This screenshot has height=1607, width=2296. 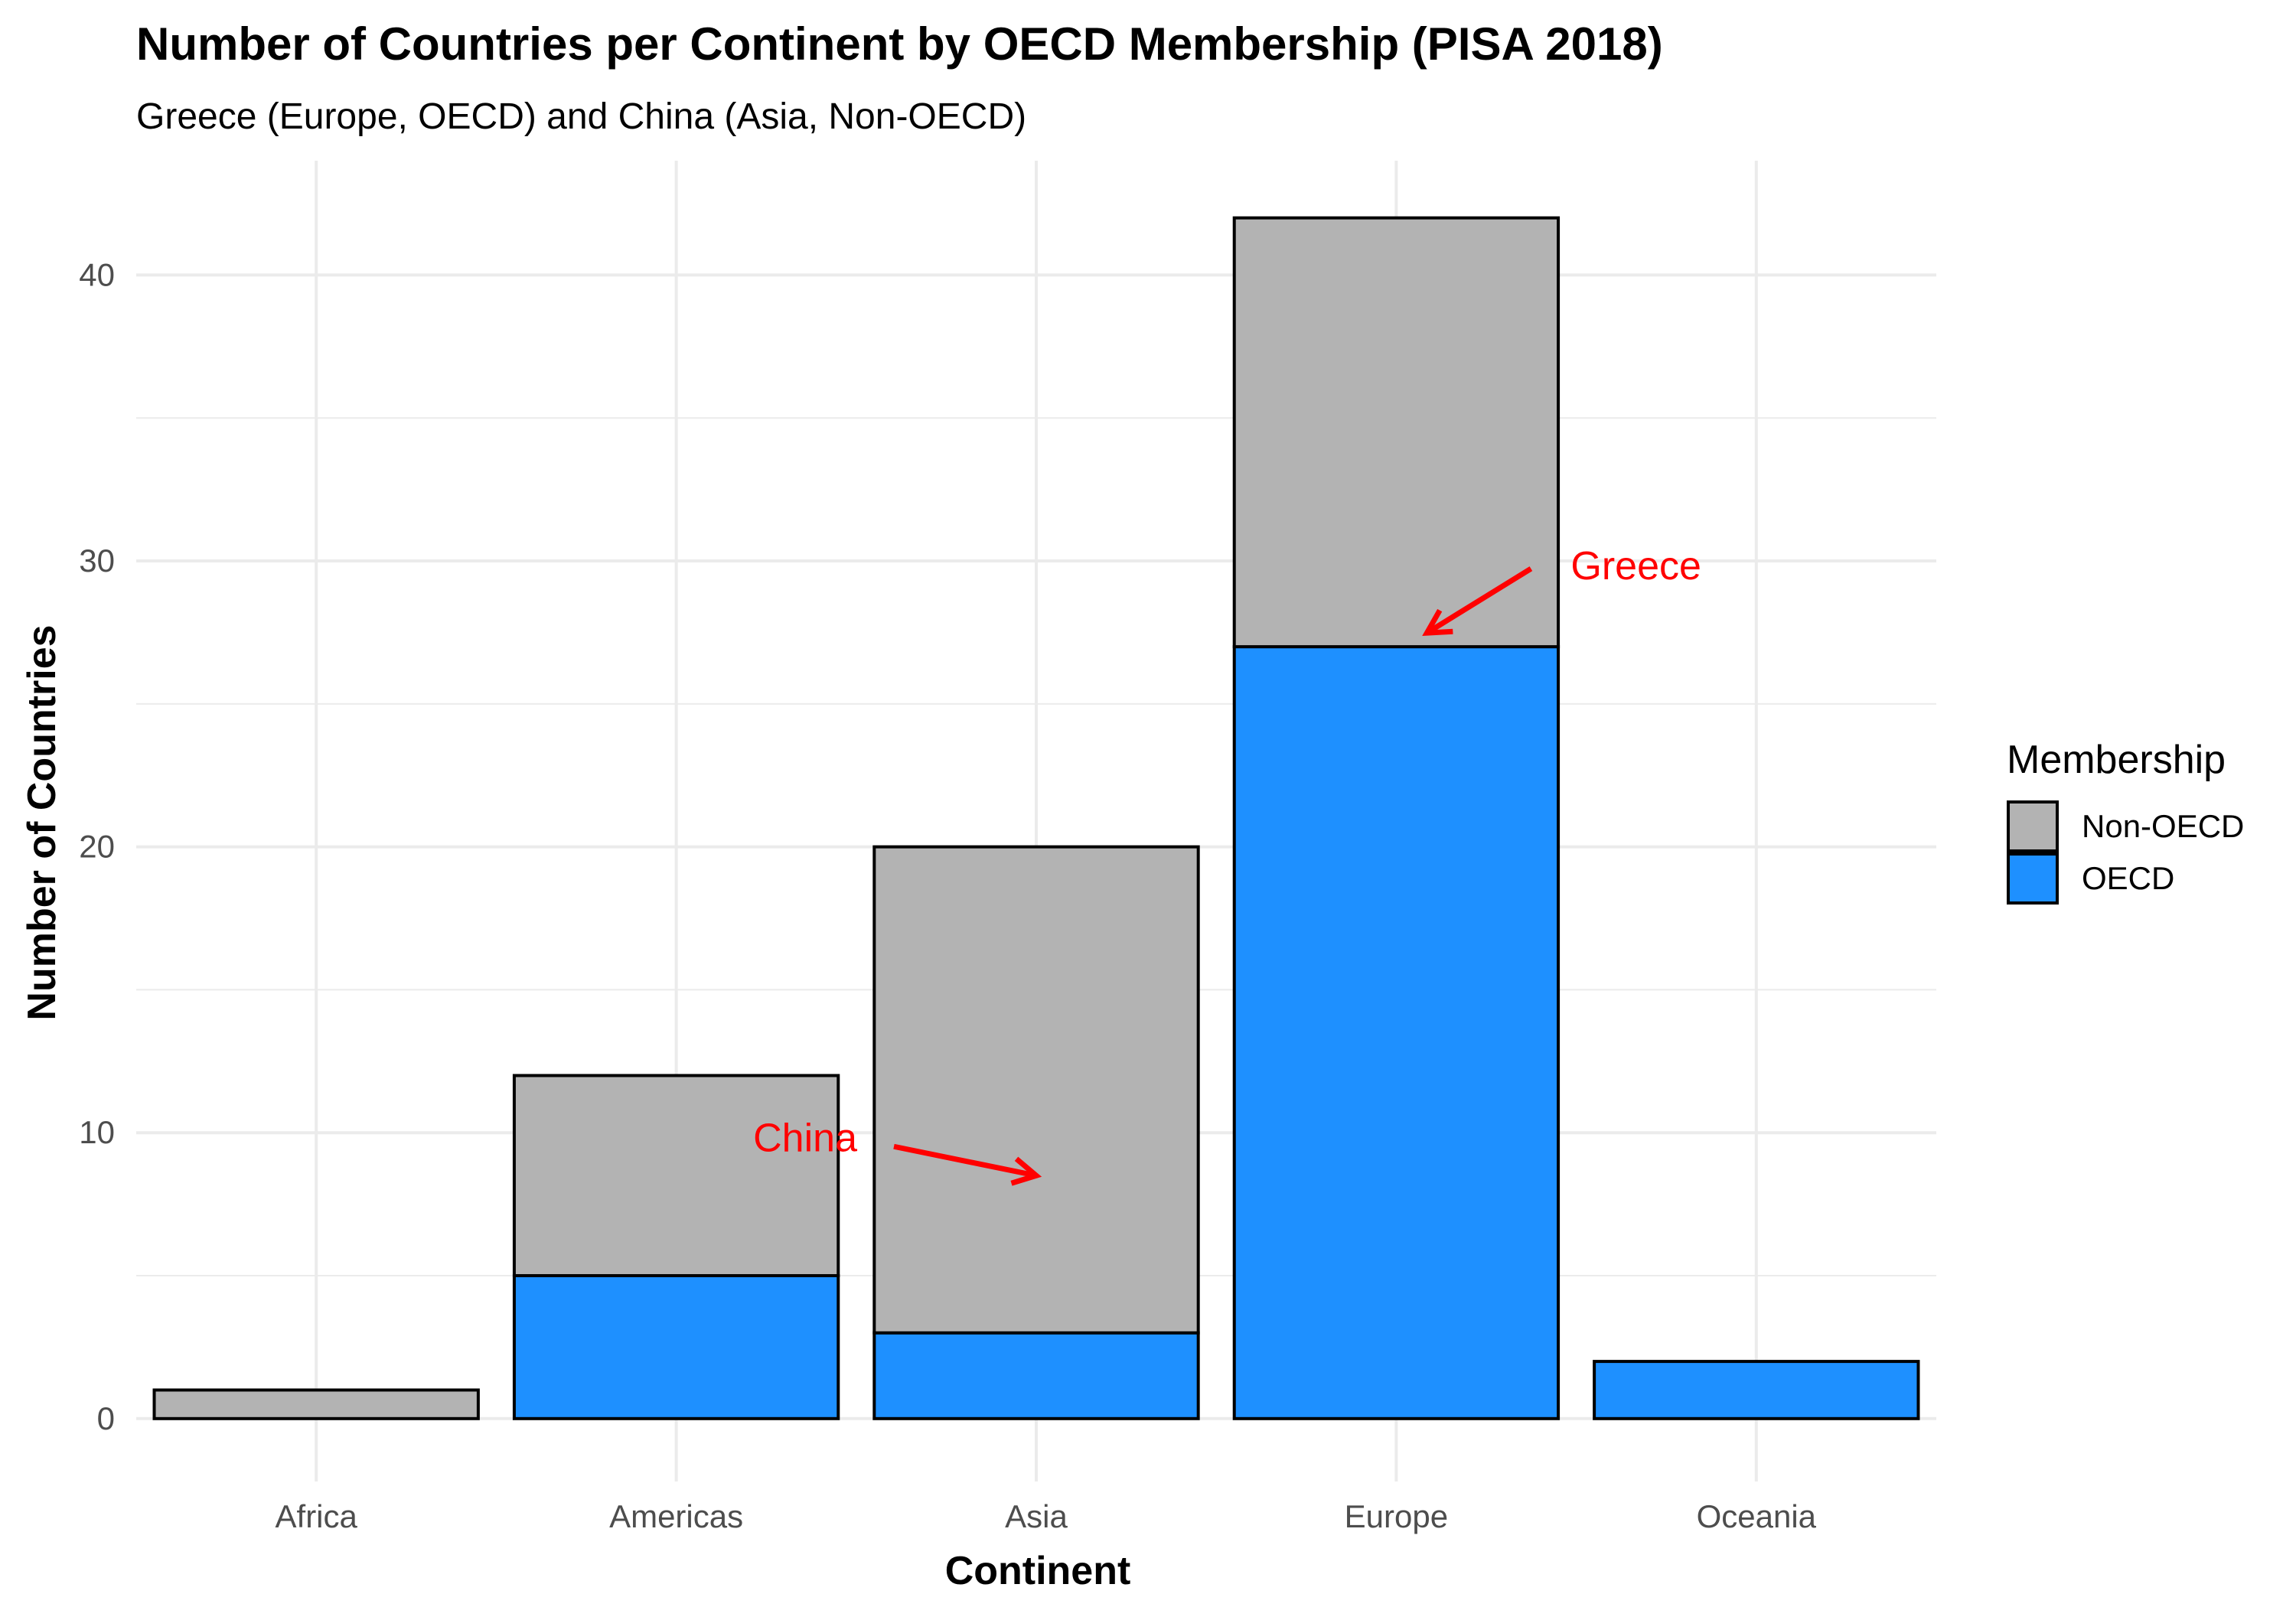 I want to click on annotation-label-greece: Greece, so click(x=1635, y=566).